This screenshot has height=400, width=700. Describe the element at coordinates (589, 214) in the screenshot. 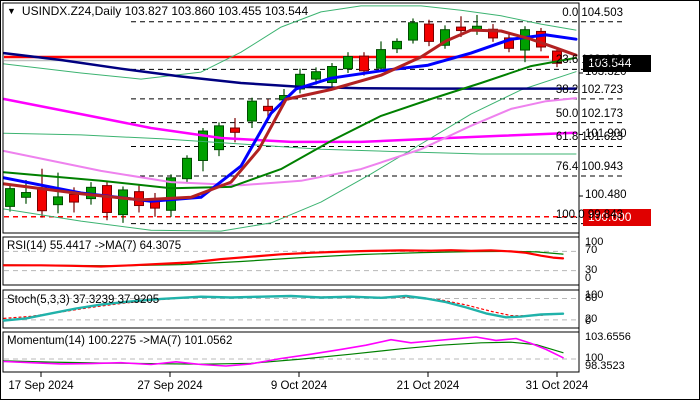

I see `fib-level-label: 100.0 99.843` at that location.